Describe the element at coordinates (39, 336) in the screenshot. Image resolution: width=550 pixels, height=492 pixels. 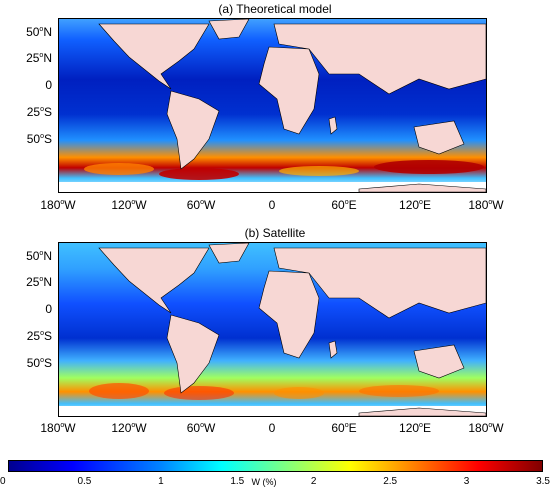
I see `panel-b-lat-25s: 25oS` at that location.